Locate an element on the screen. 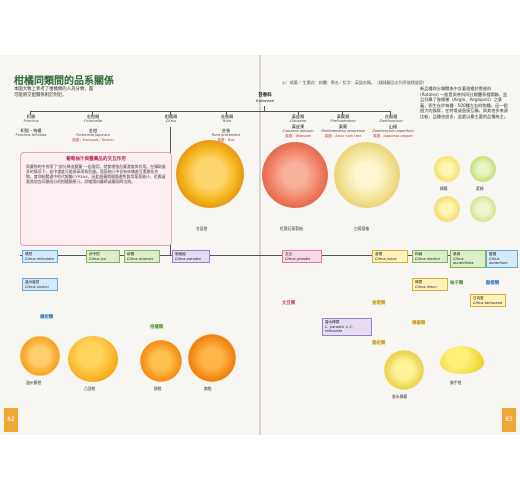 Image resolution: width=520 pixels, height=500 pixels. fruit-label-dekopon: 凸頂柑 is located at coordinates (90, 388).